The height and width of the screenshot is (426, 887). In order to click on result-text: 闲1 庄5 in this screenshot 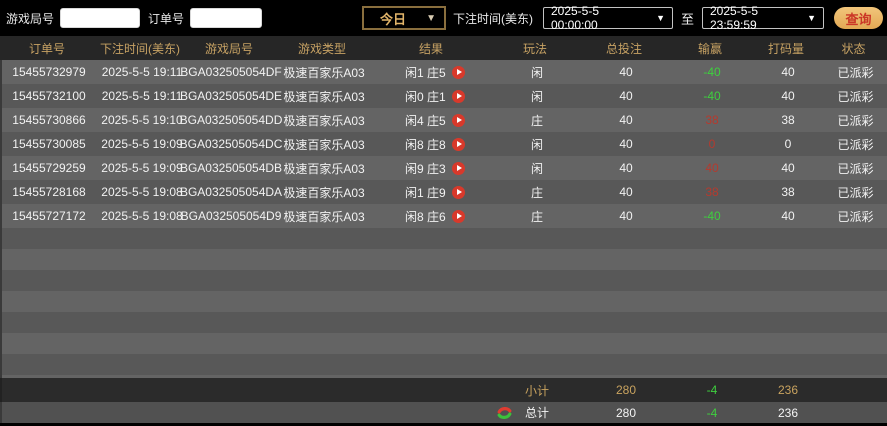, I will do `click(425, 72)`.